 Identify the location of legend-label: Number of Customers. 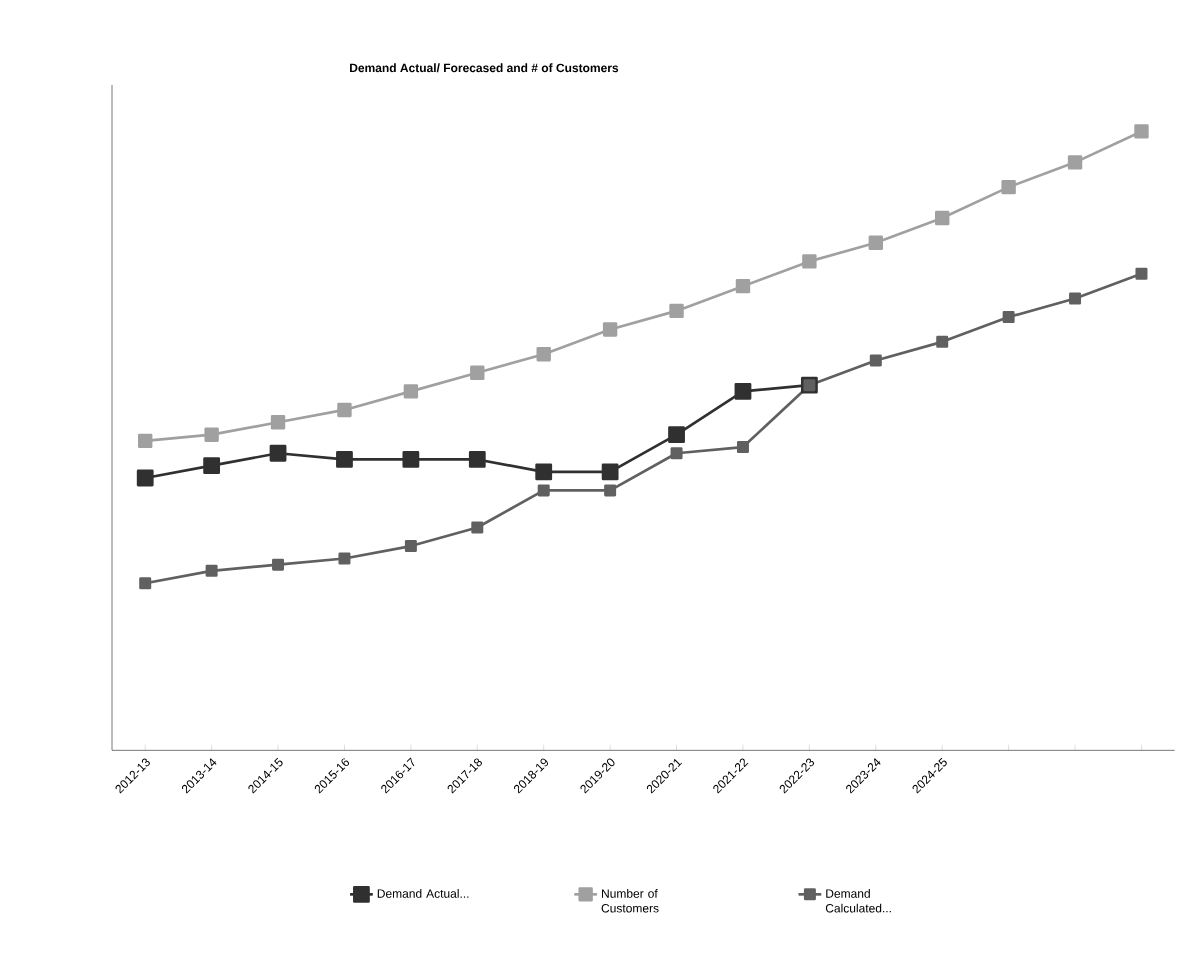
(630, 901).